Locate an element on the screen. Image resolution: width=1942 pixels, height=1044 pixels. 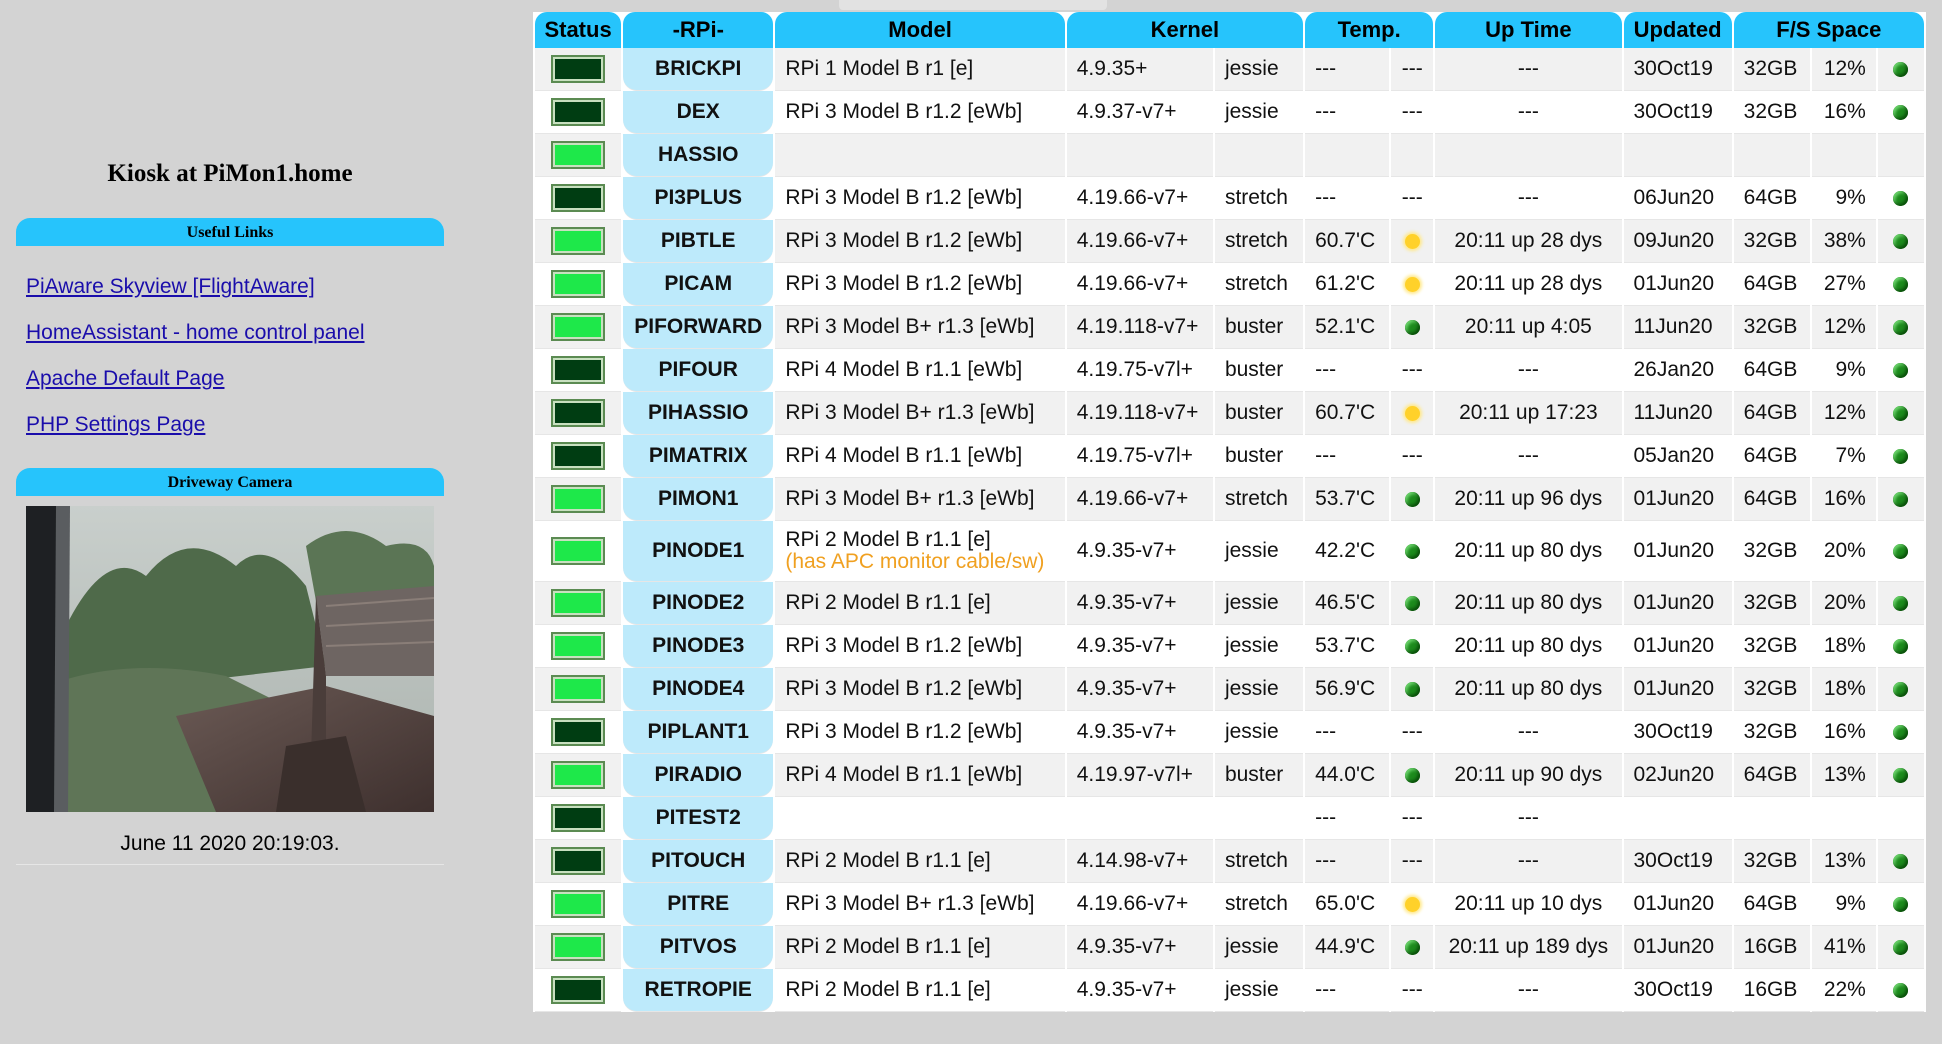
kernel-version: 4.19.66-v7+ is located at coordinates (1132, 240).